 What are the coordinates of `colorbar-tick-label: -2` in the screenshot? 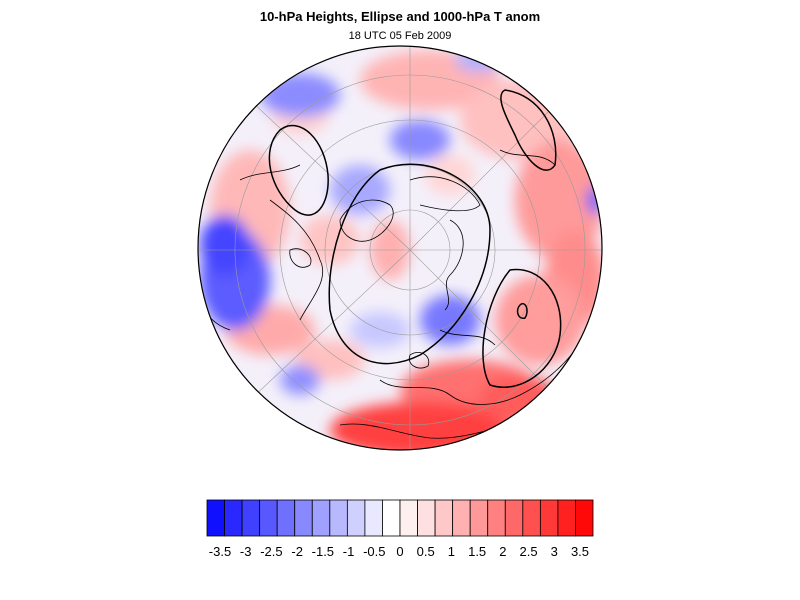 It's located at (297, 551).